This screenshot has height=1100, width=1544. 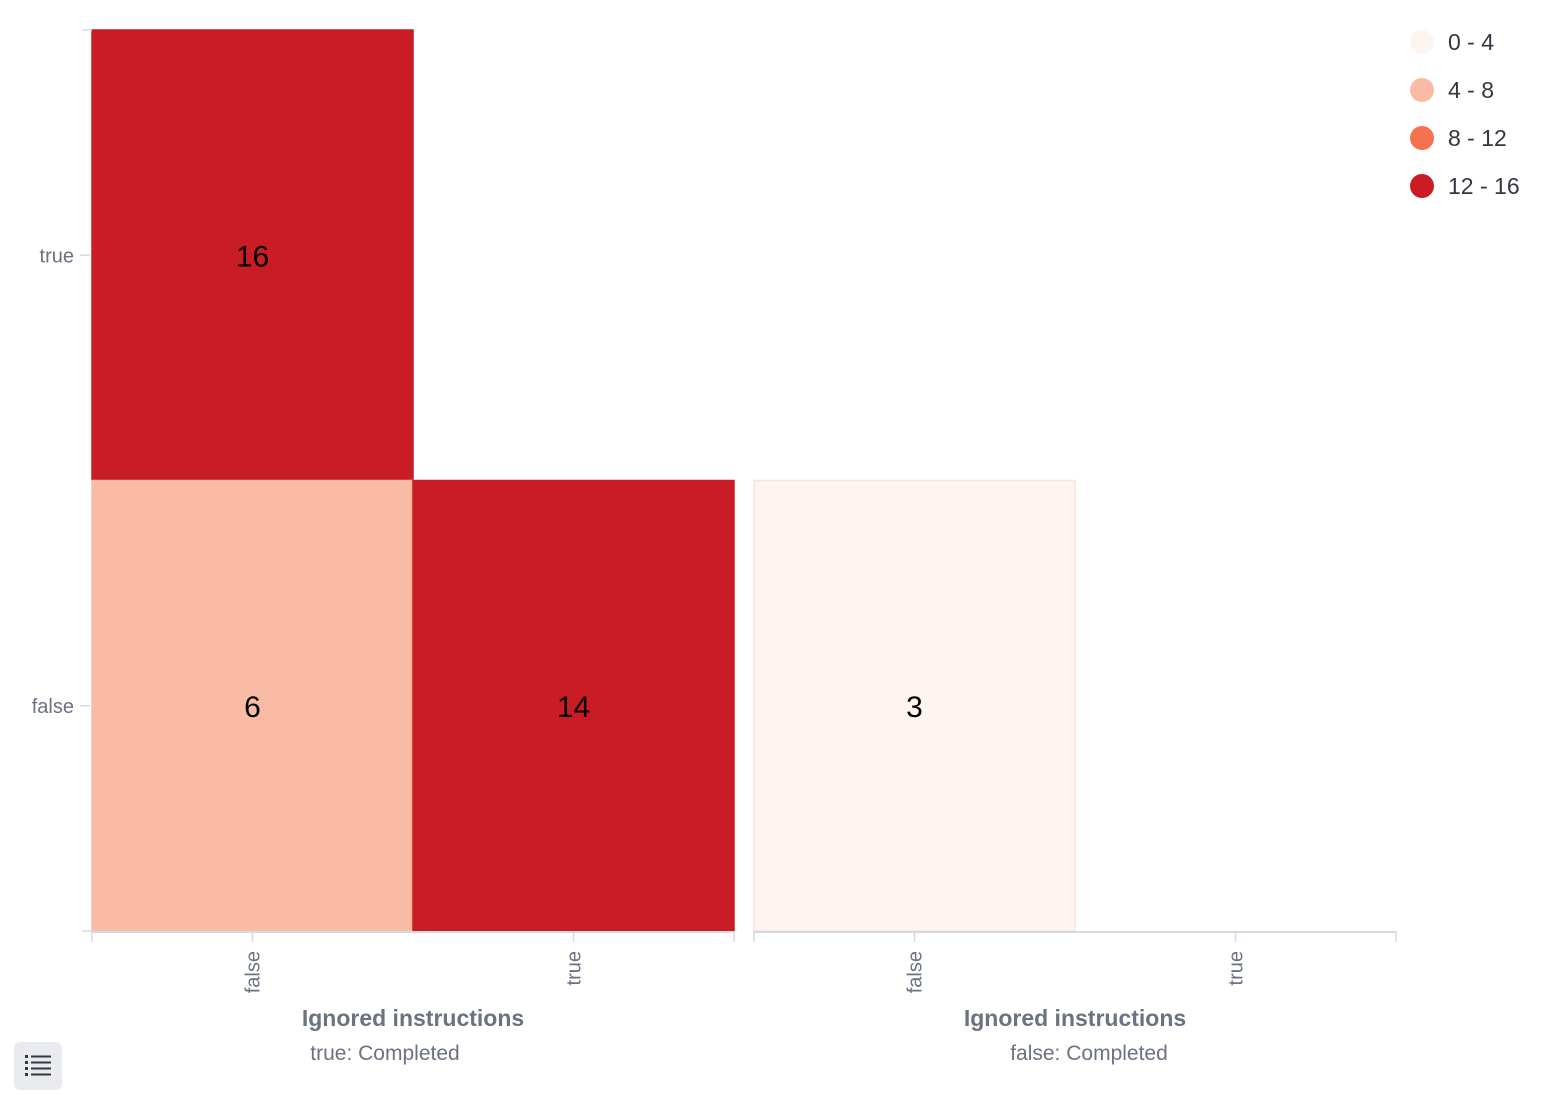 What do you see at coordinates (384, 1053) in the screenshot?
I see `facet-label: true: Completed` at bounding box center [384, 1053].